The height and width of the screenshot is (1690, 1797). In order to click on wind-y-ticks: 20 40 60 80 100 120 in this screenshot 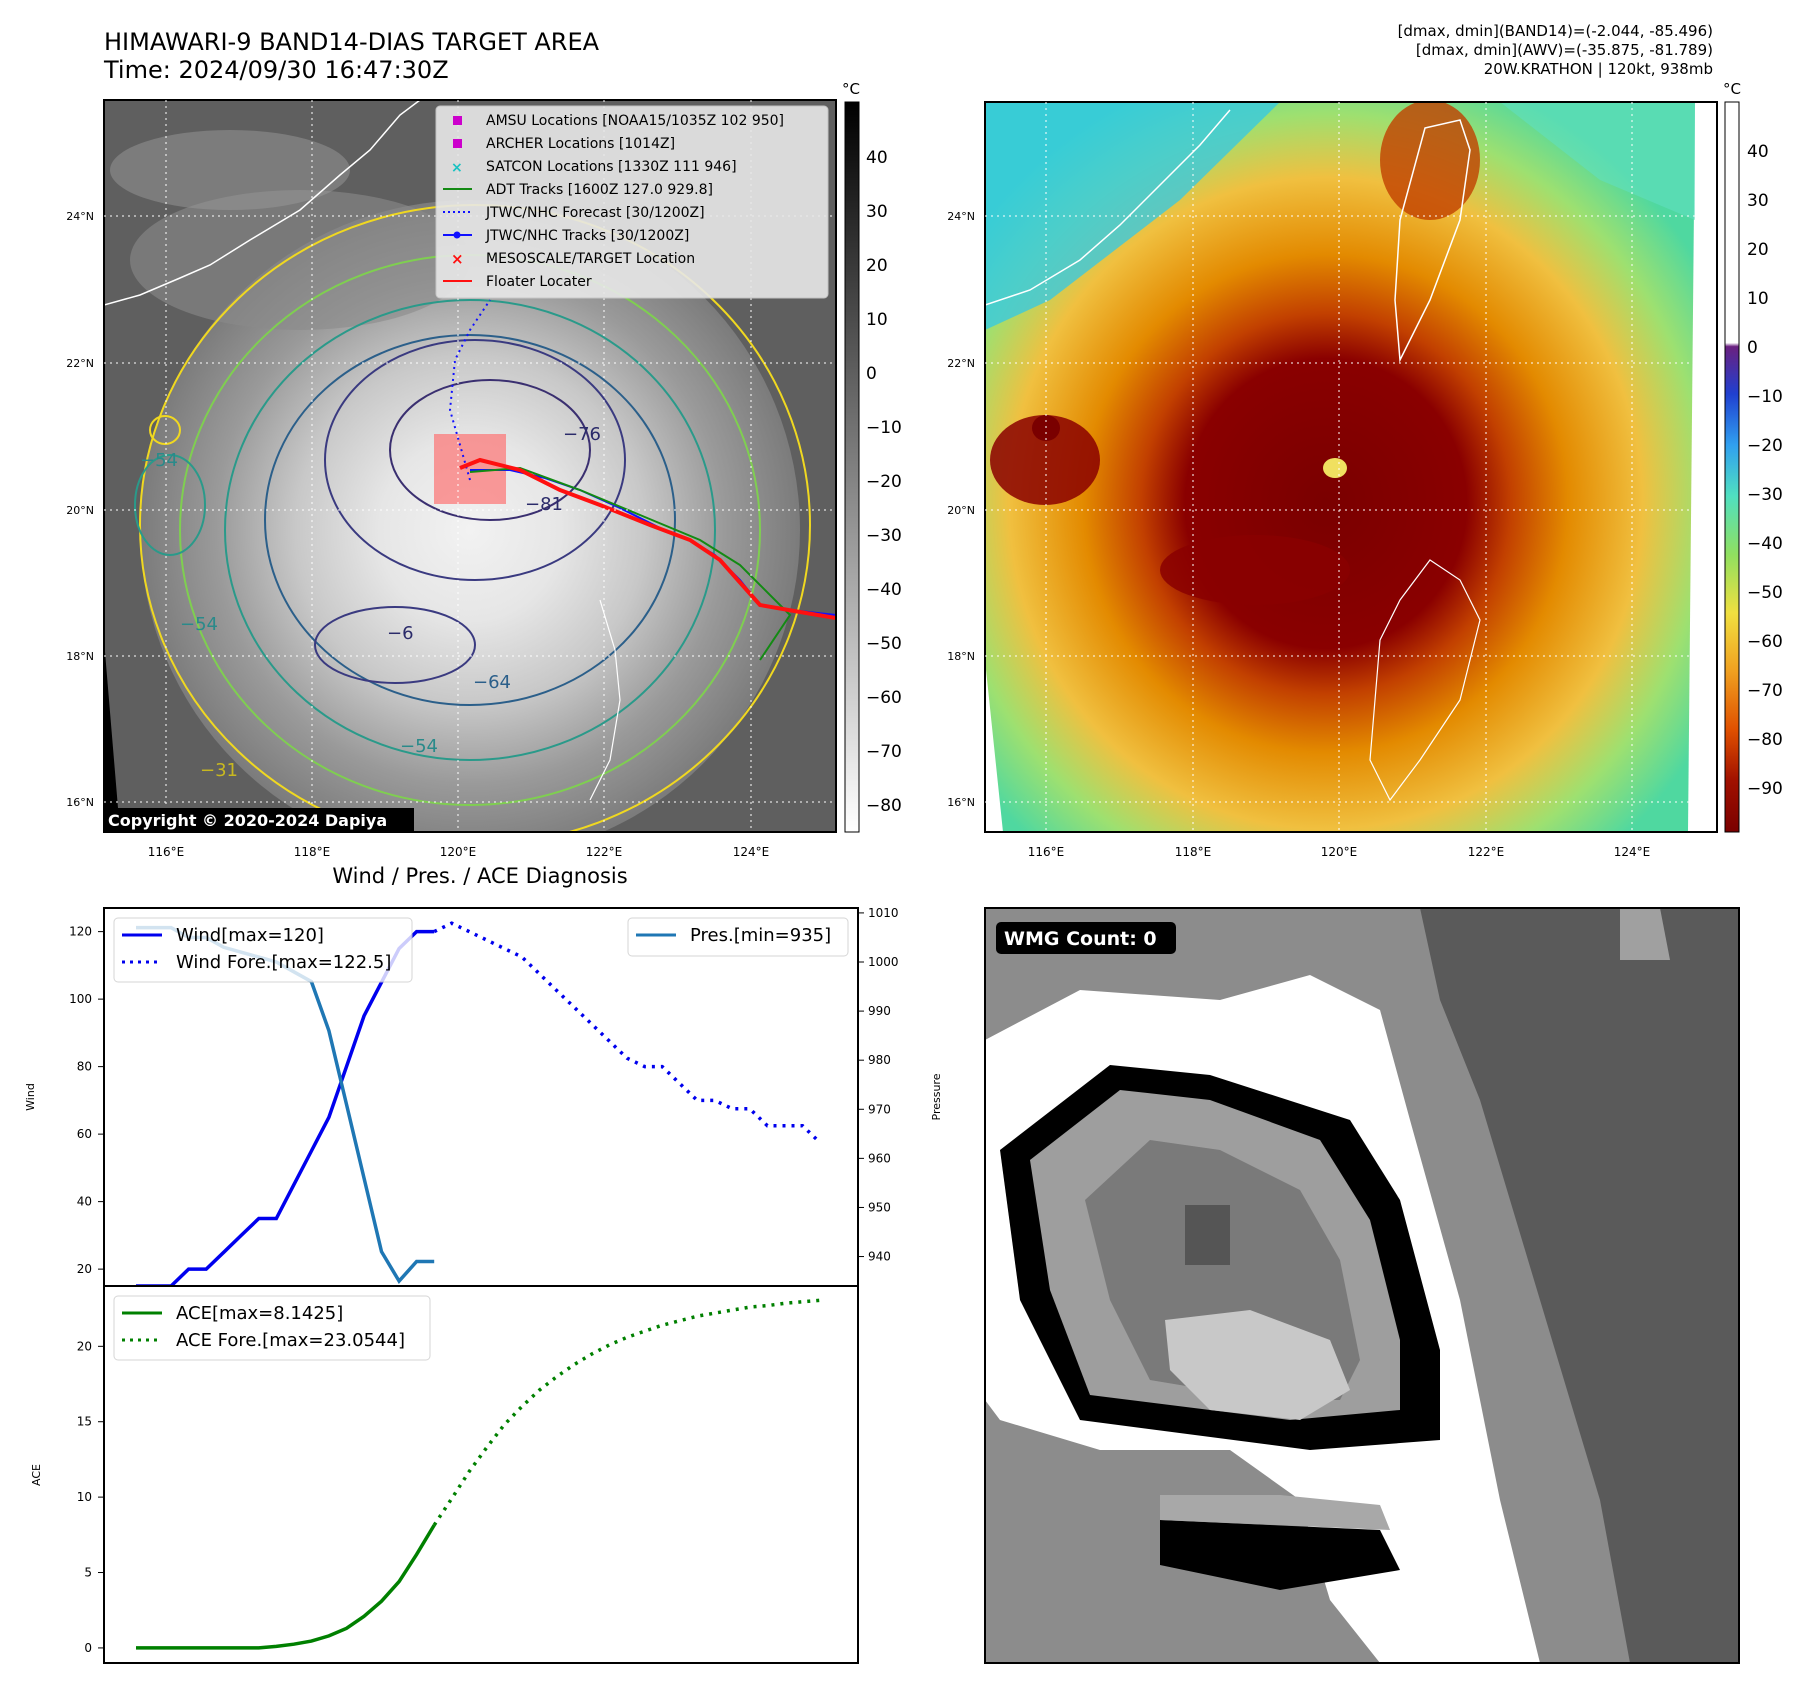, I will do `click(86, 1100)`.